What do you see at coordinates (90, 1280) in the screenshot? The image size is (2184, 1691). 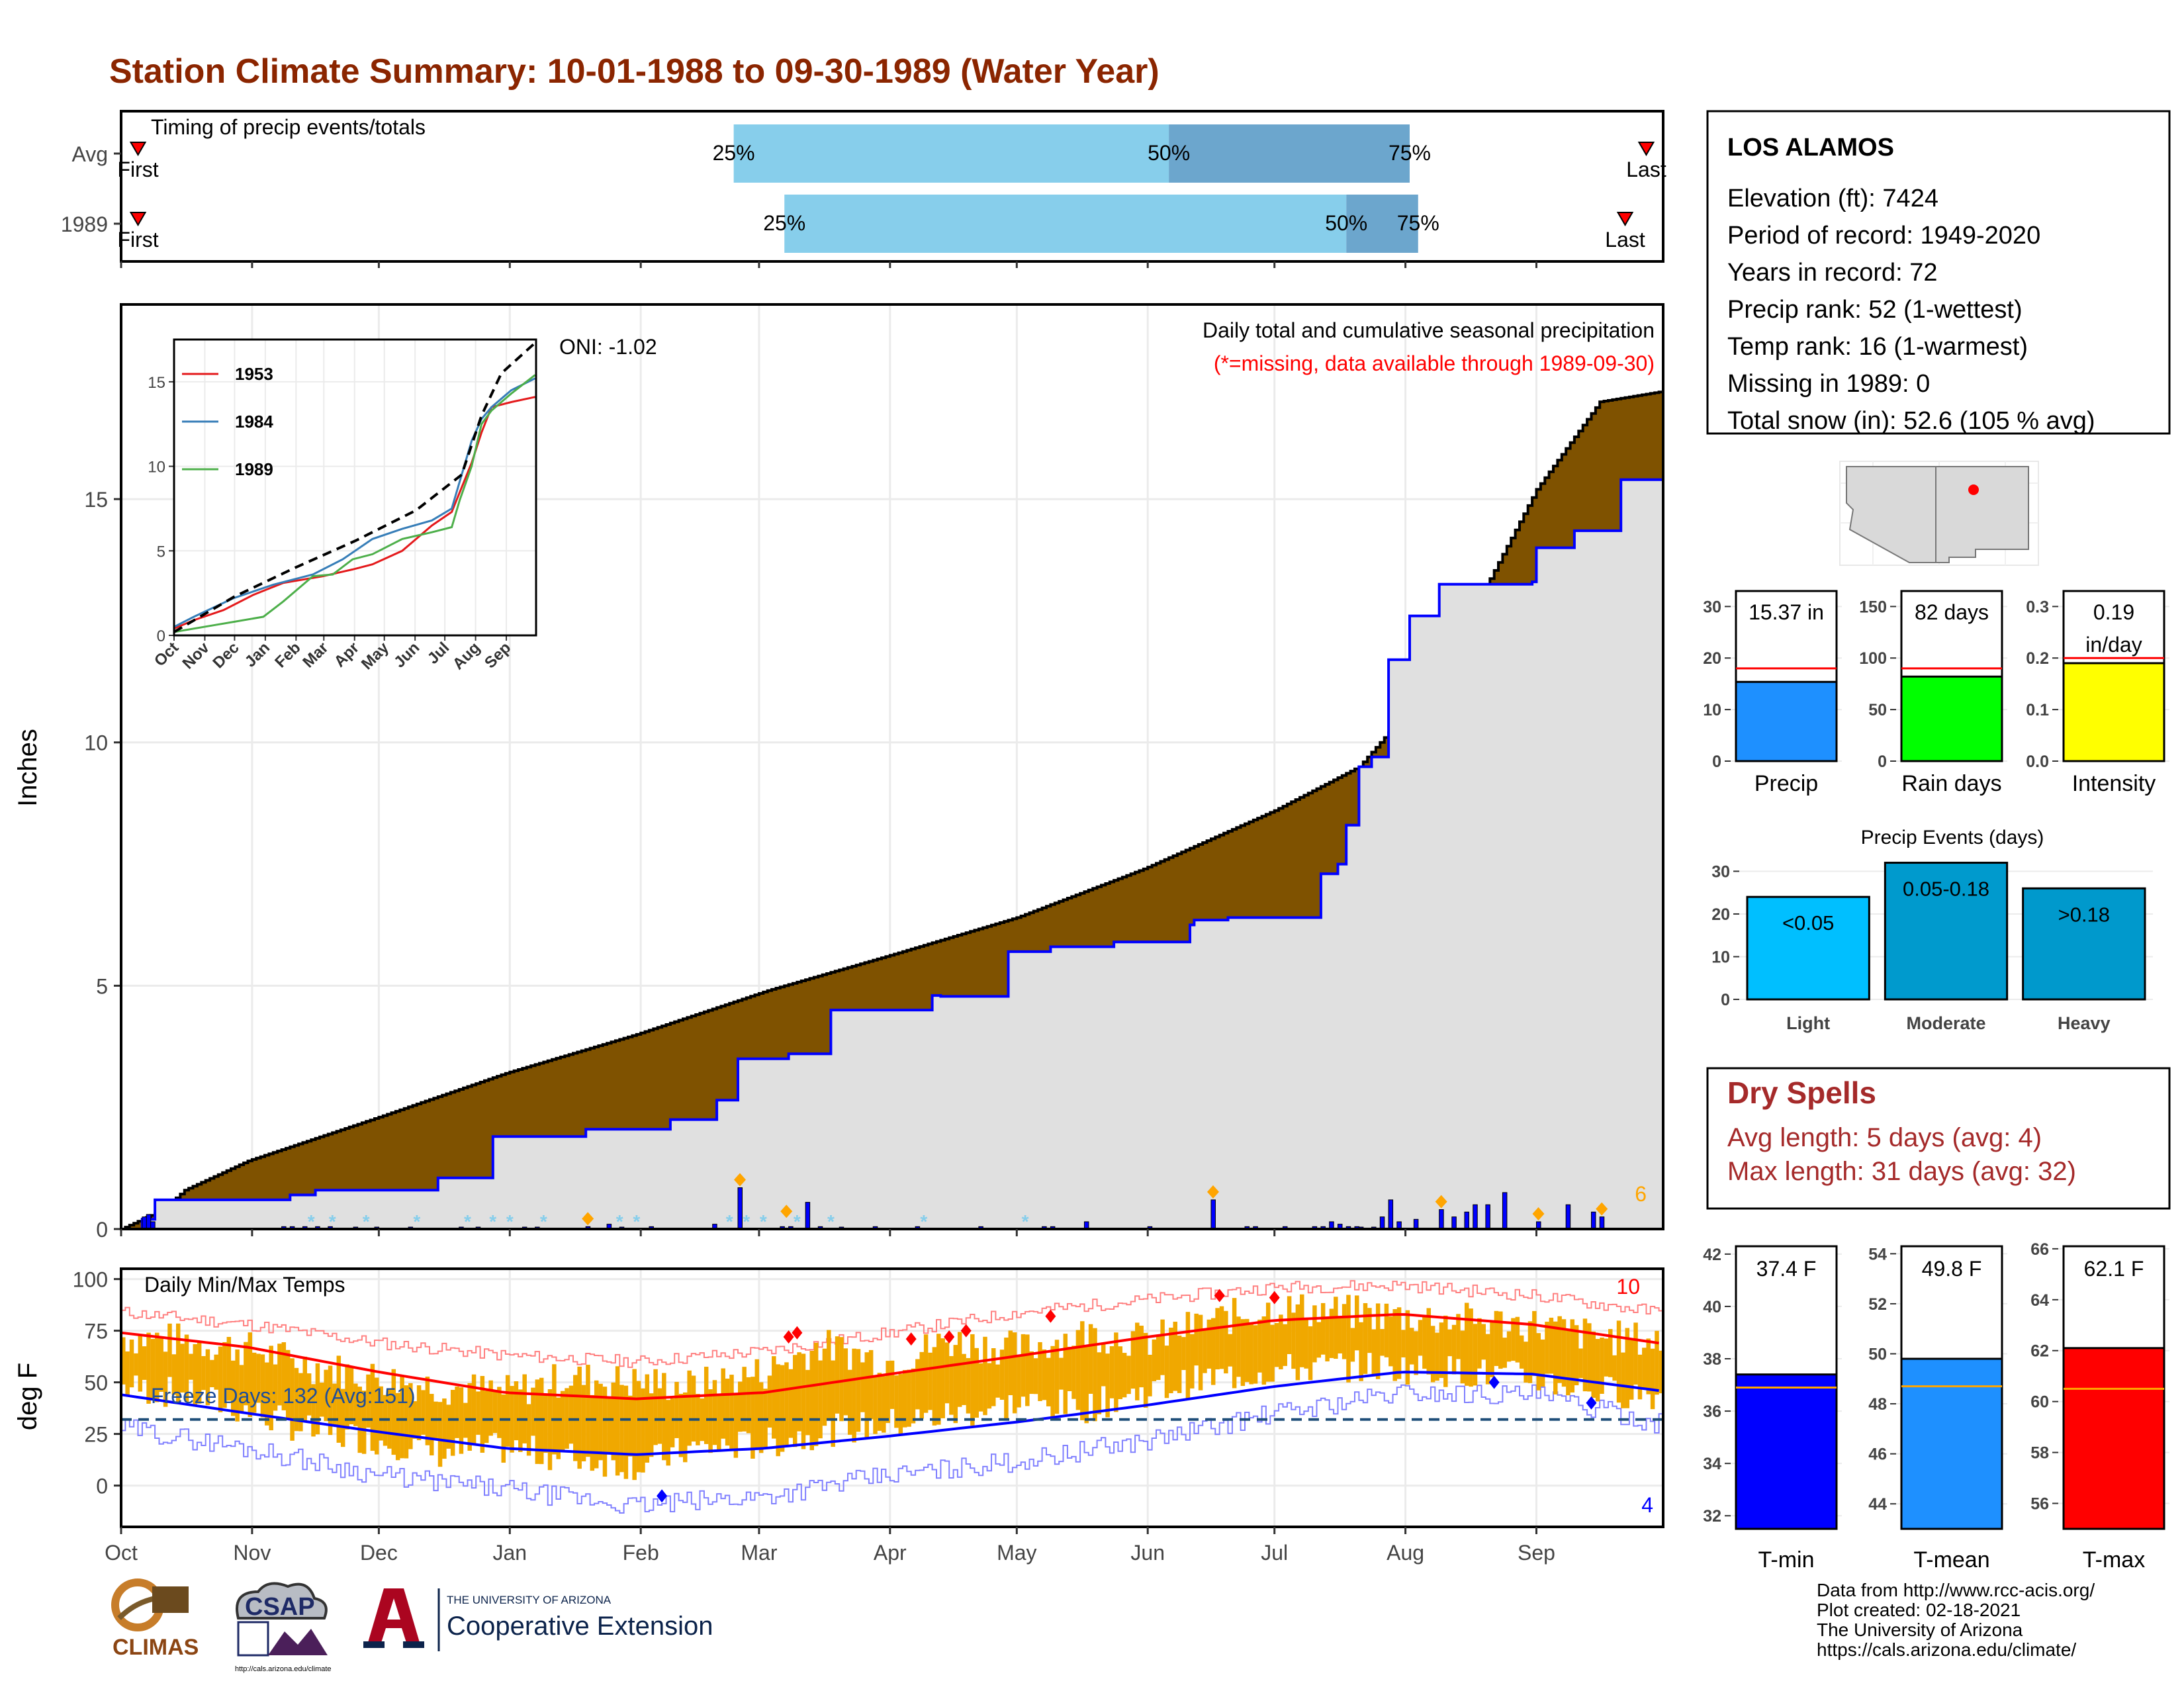 I see `temp-ytick-label: 100` at bounding box center [90, 1280].